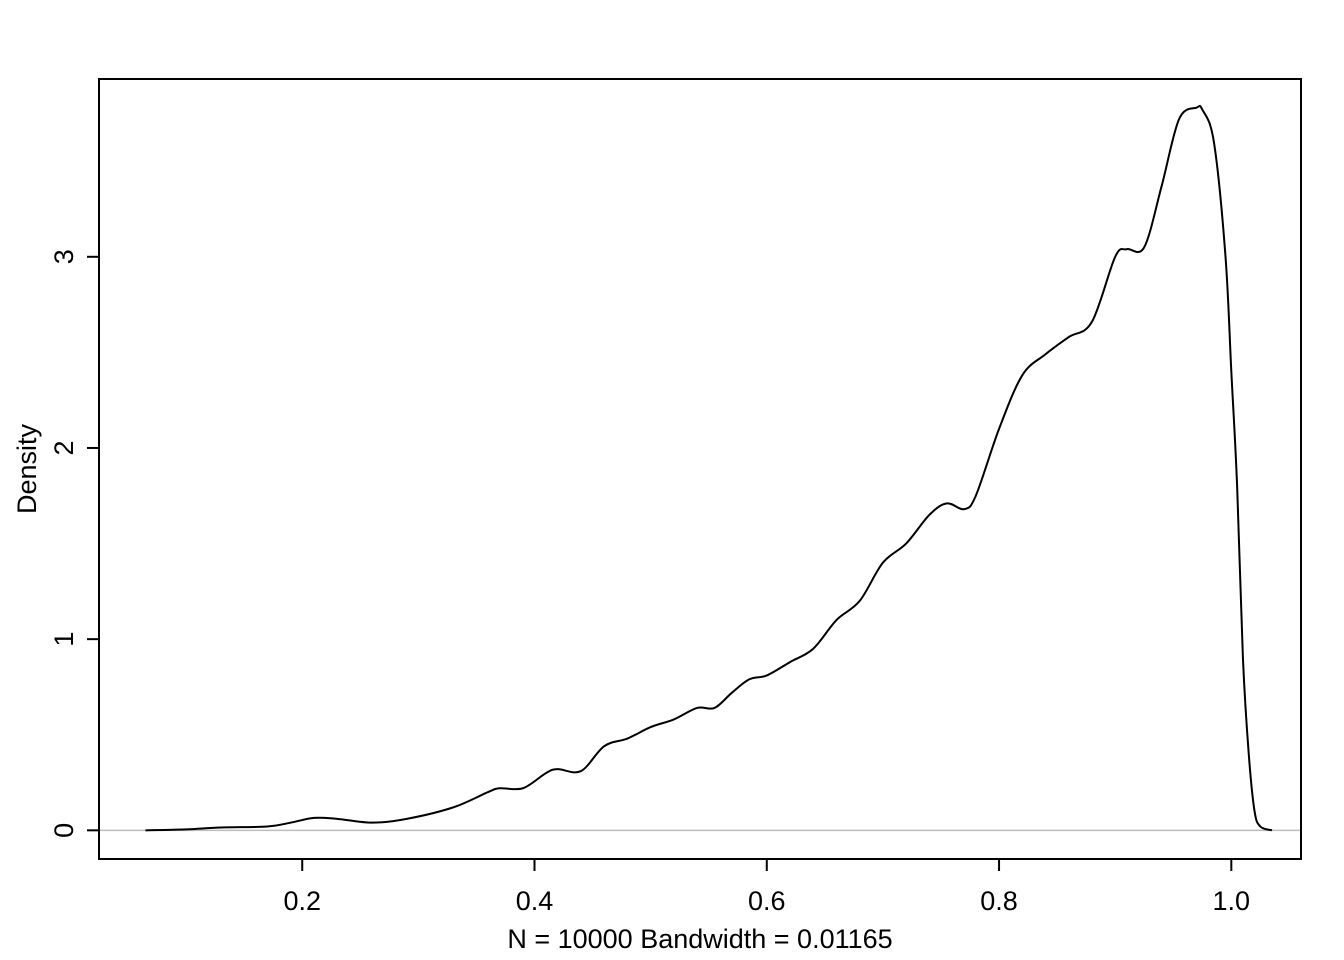 Image resolution: width=1344 pixels, height=960 pixels. I want to click on y-tick-label: 0, so click(64, 830).